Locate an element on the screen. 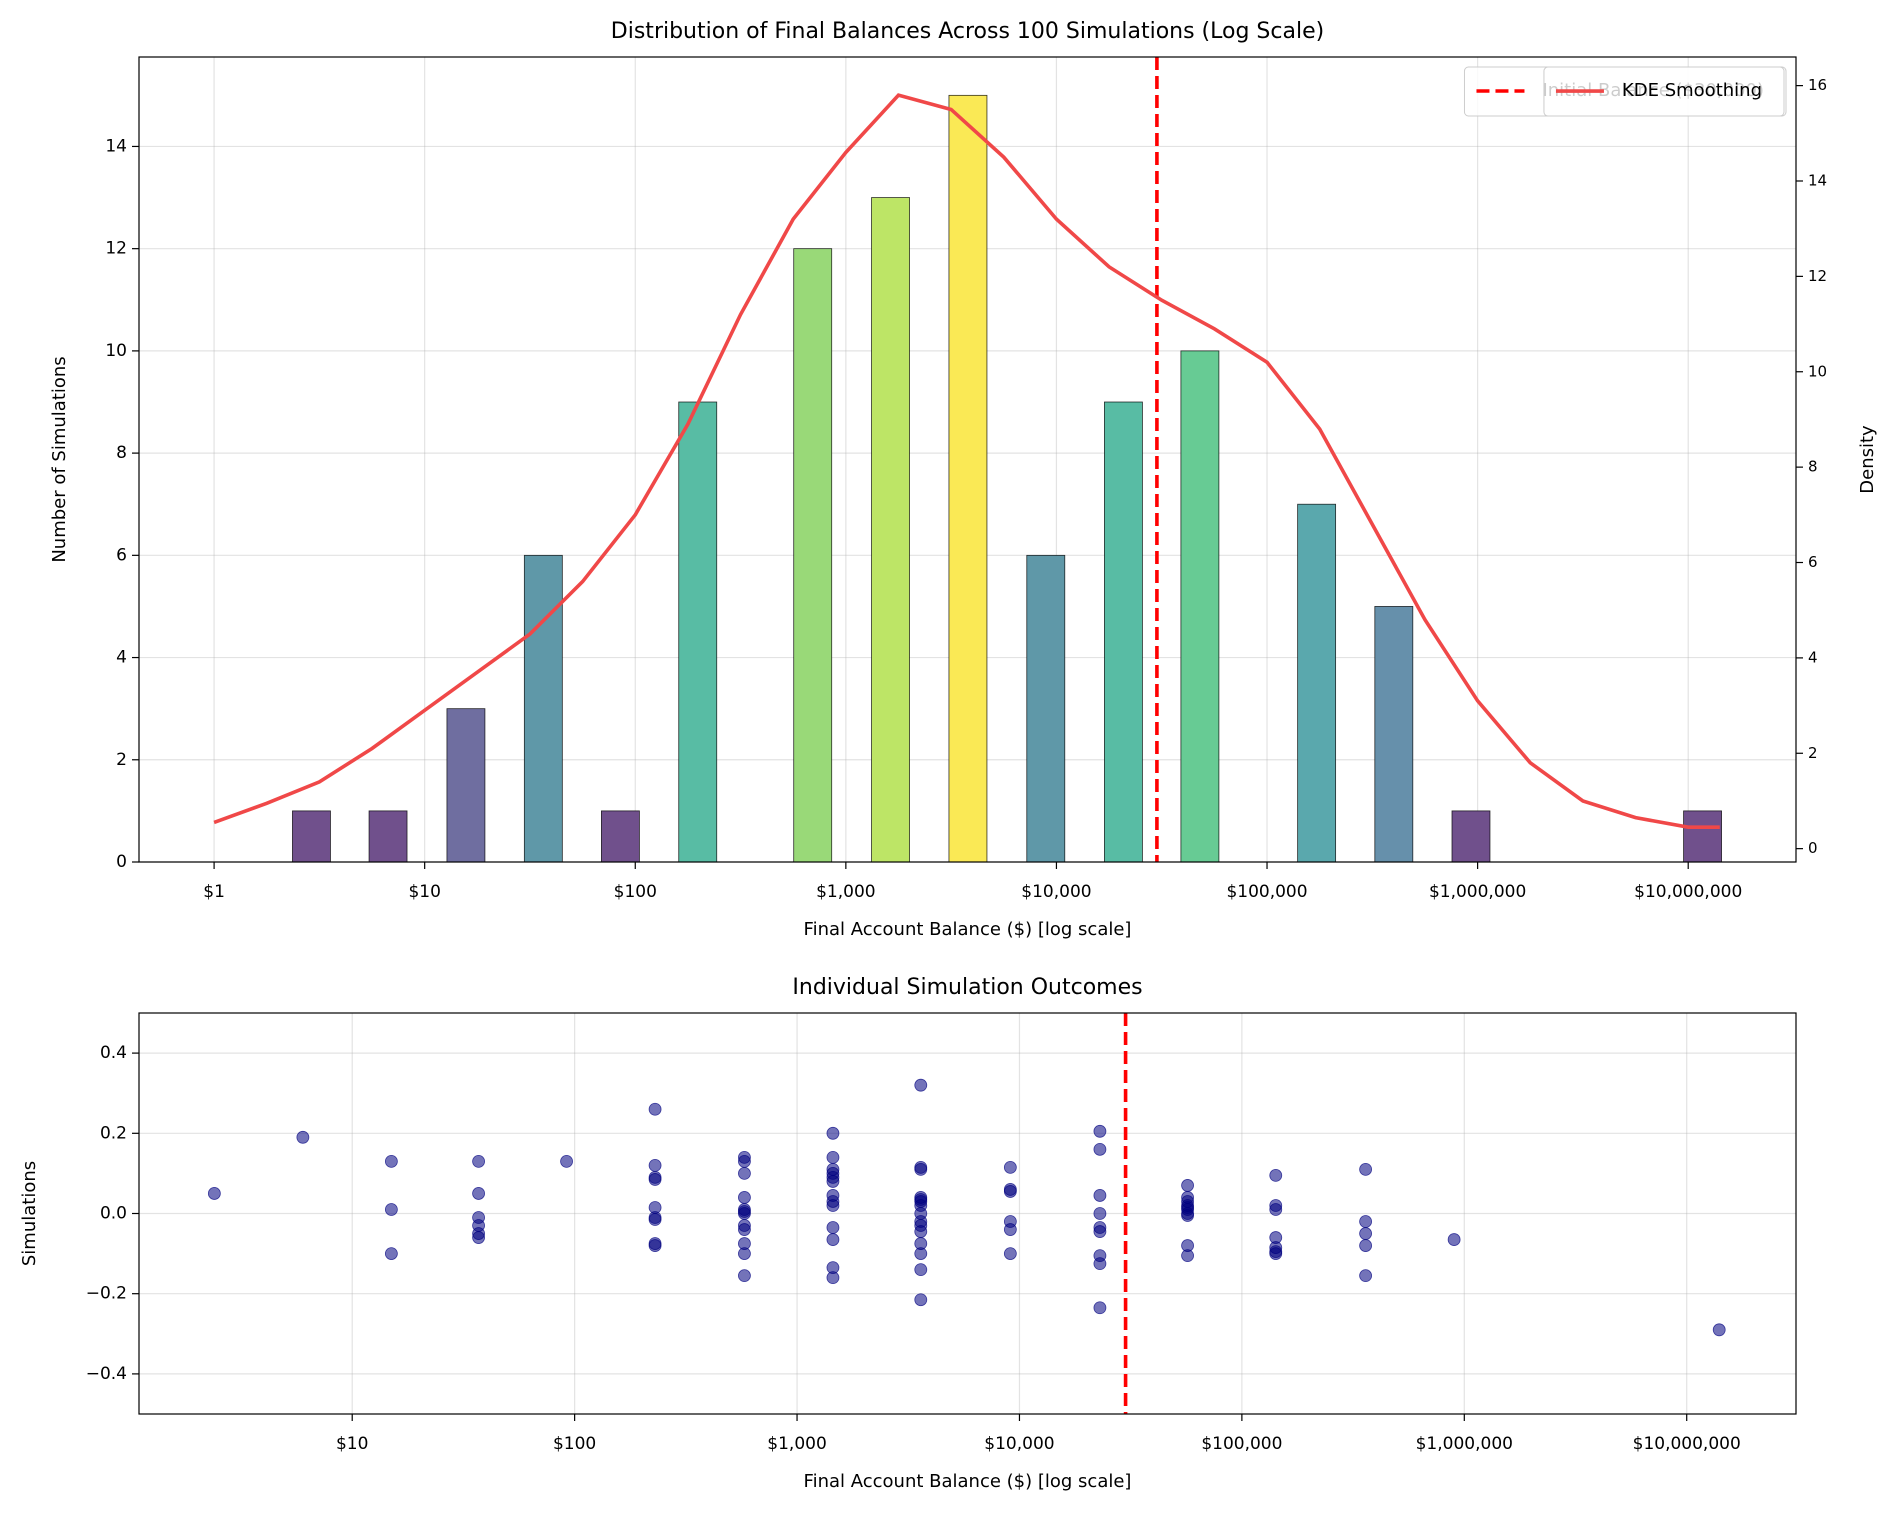  y-tick-label: 0 is located at coordinates (121, 862).